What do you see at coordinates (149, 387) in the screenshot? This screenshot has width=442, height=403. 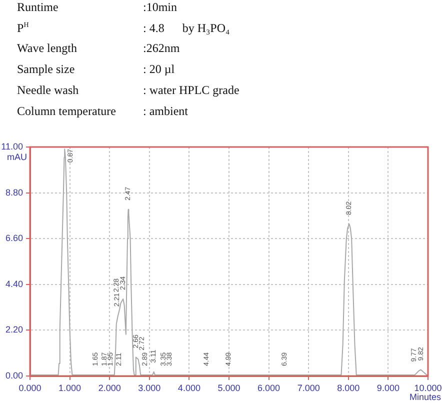 I see `x-tick-label: 3.000` at bounding box center [149, 387].